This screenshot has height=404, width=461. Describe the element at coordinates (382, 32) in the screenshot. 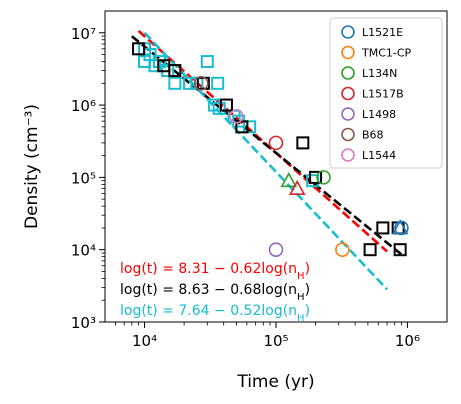

I see `legend-label: L1521E` at that location.